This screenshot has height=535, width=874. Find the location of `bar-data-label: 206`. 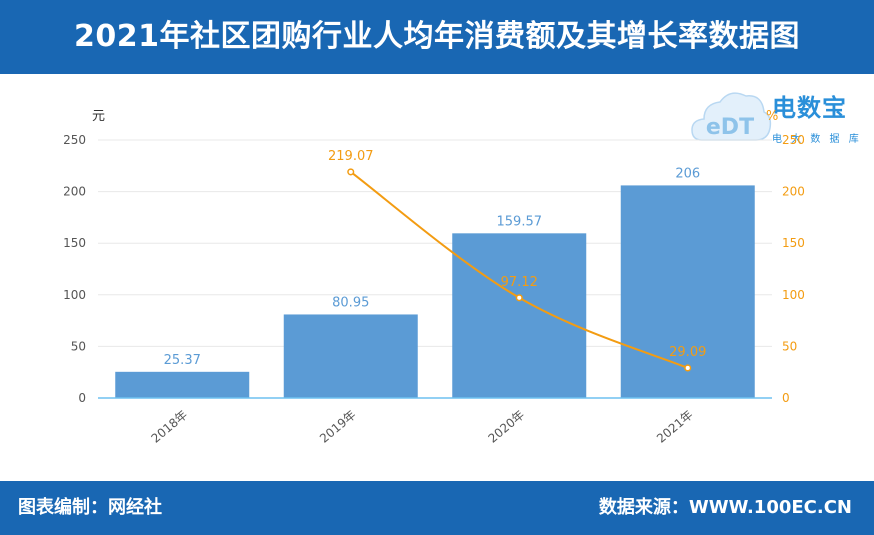

bar-data-label: 206 is located at coordinates (687, 173).